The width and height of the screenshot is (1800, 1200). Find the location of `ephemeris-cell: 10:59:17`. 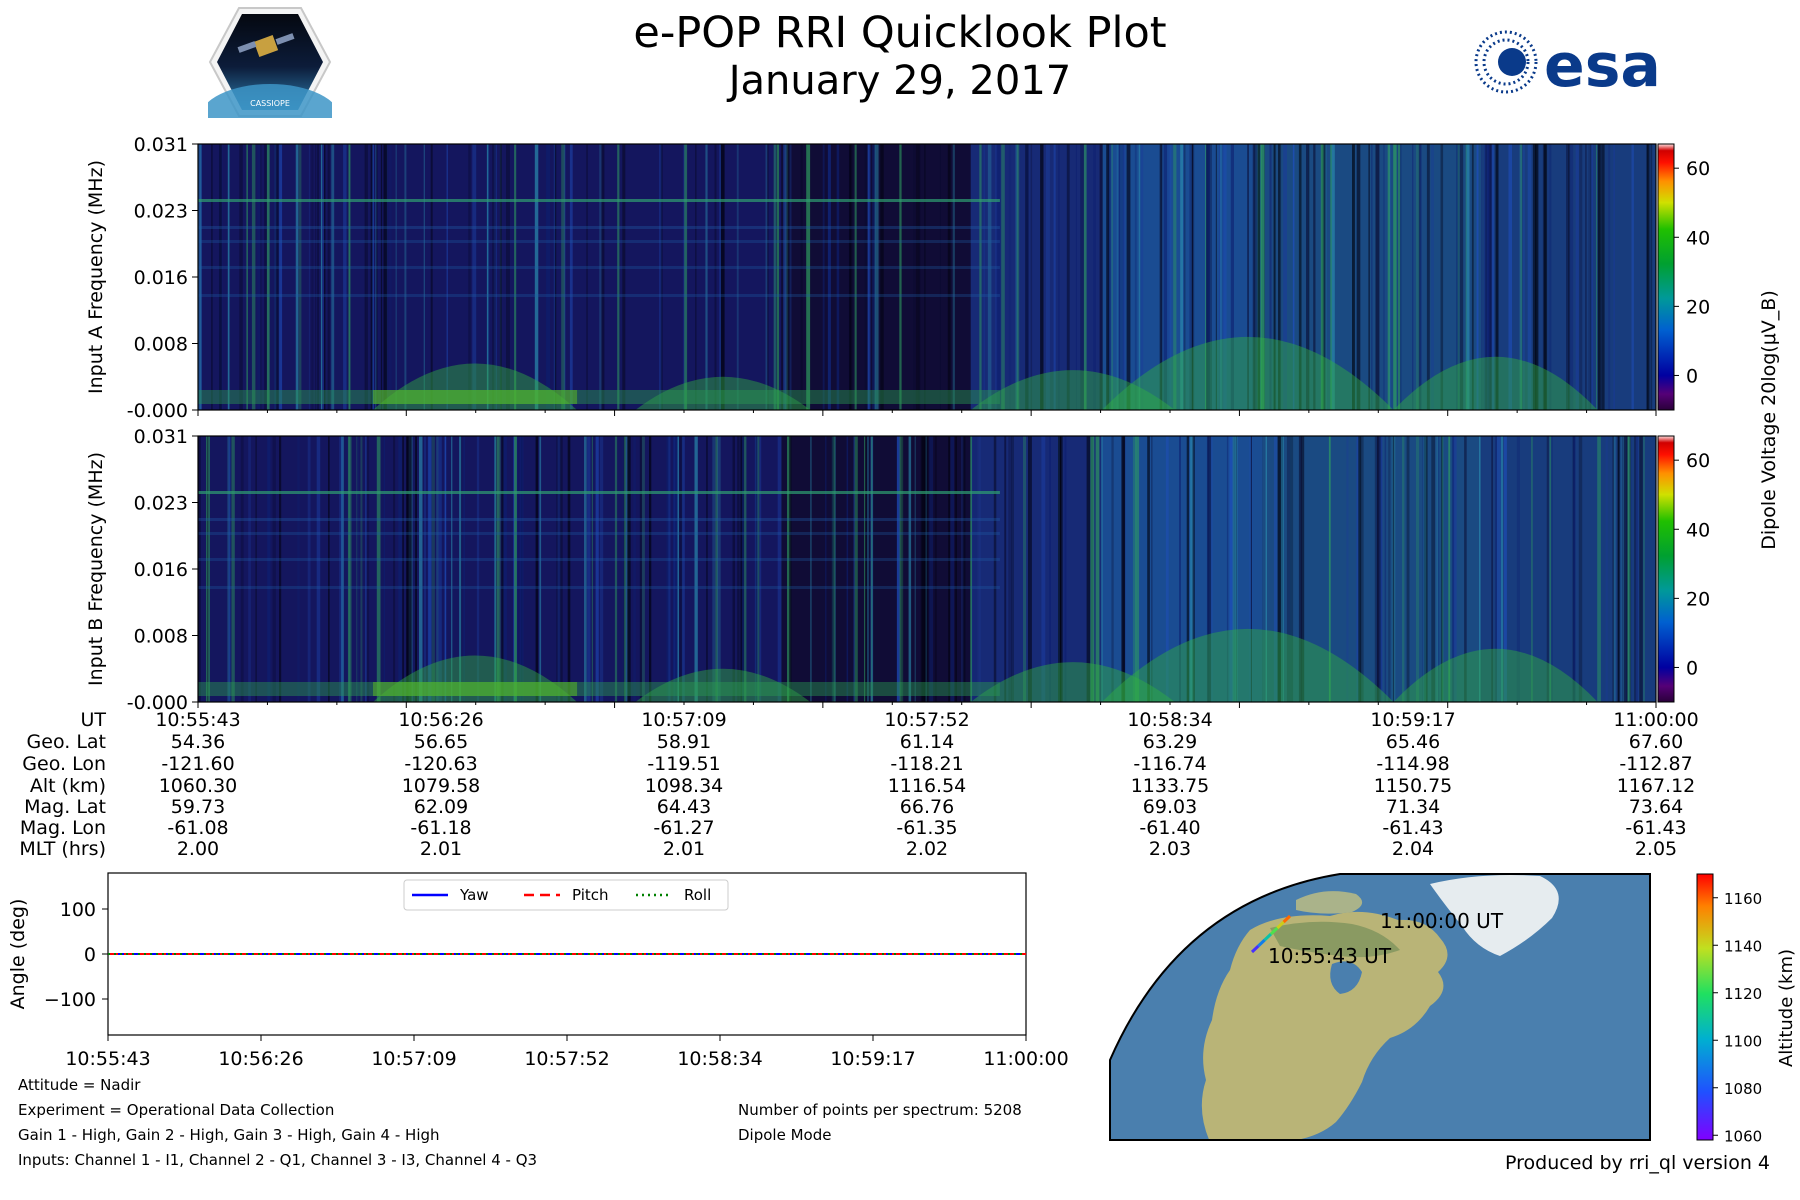

ephemeris-cell: 10:59:17 is located at coordinates (1412, 720).